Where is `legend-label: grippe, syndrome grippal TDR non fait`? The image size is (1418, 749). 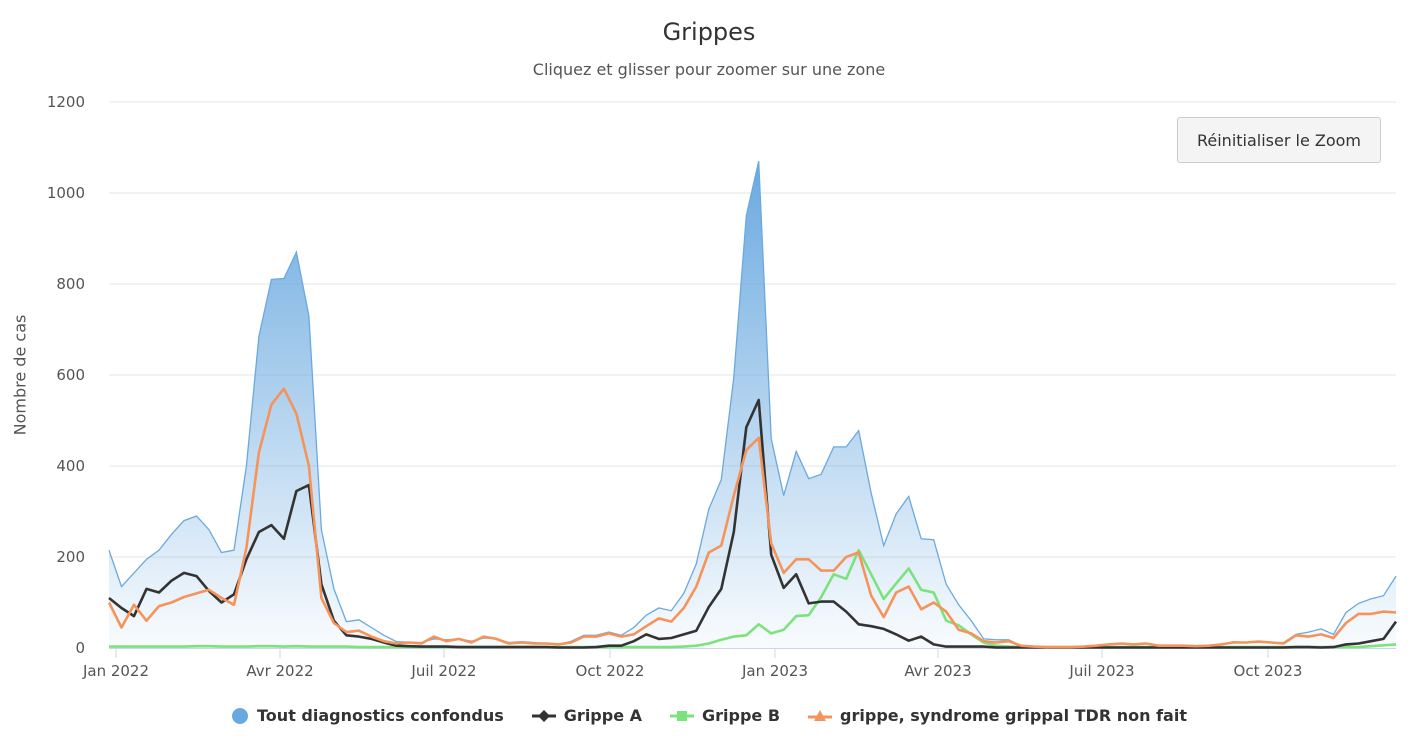
legend-label: grippe, syndrome grippal TDR non fait is located at coordinates (1013, 715).